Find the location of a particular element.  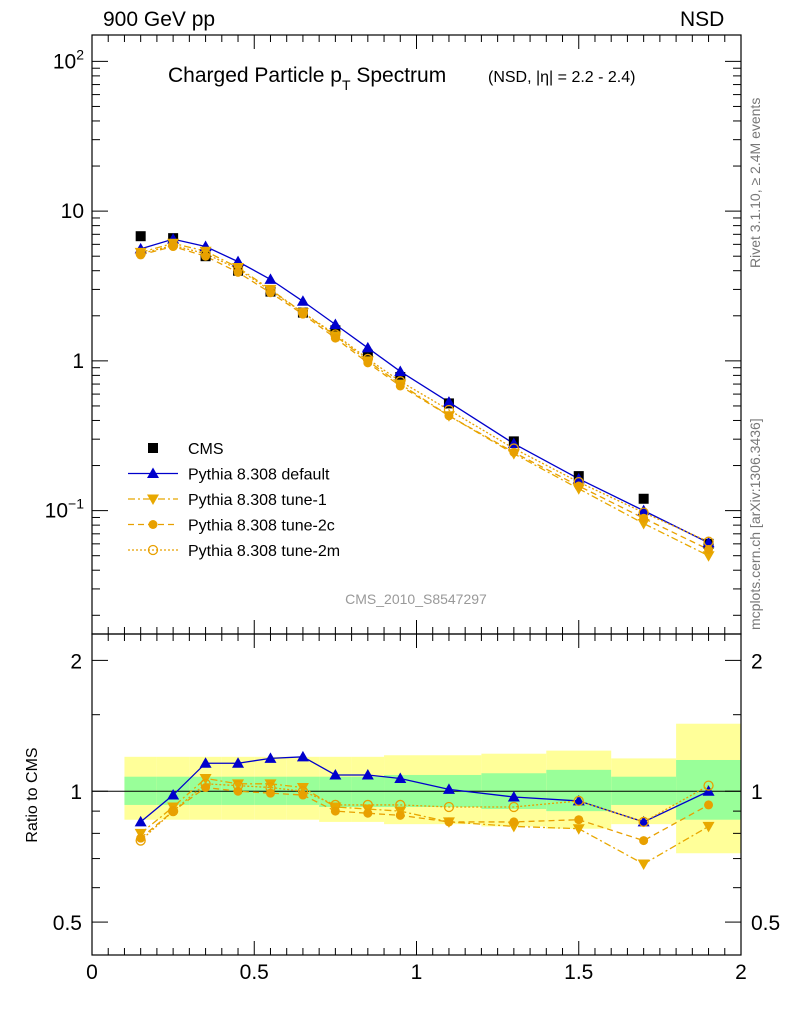

header-left: 900 GeV pp is located at coordinates (159, 19).